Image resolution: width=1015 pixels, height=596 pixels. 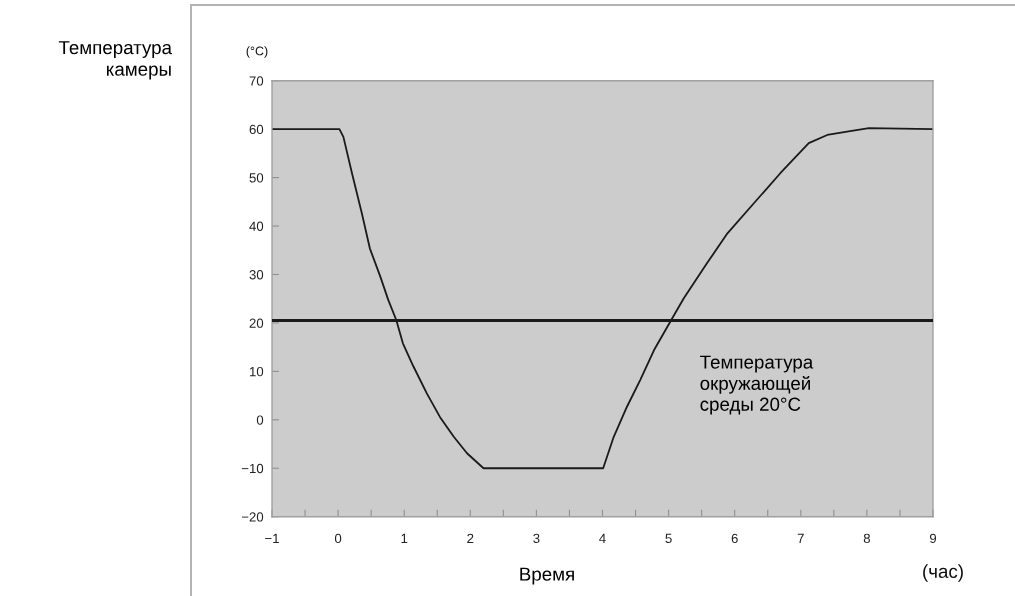 What do you see at coordinates (668, 538) in the screenshot?
I see `x-tick-label: 5` at bounding box center [668, 538].